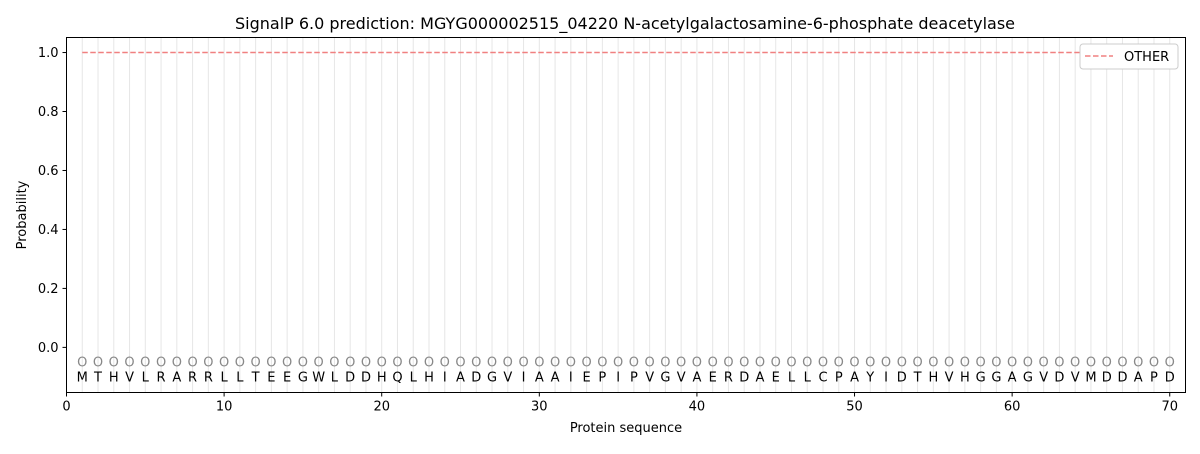 This screenshot has width=1200, height=454. I want to click on x-tick-label: 50, so click(854, 407).